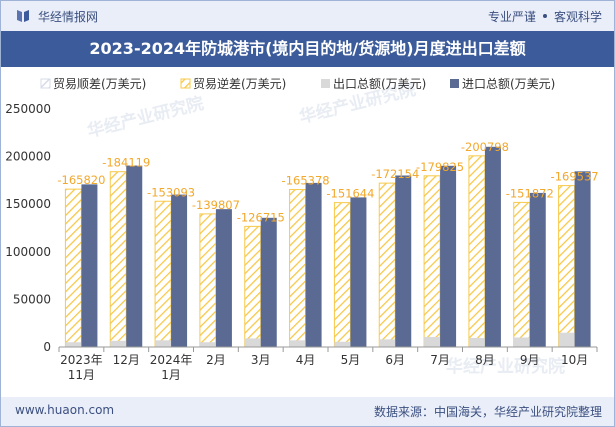  Describe the element at coordinates (239, 83) in the screenshot. I see `legend-label: 贸易逆差(万美元)` at that location.